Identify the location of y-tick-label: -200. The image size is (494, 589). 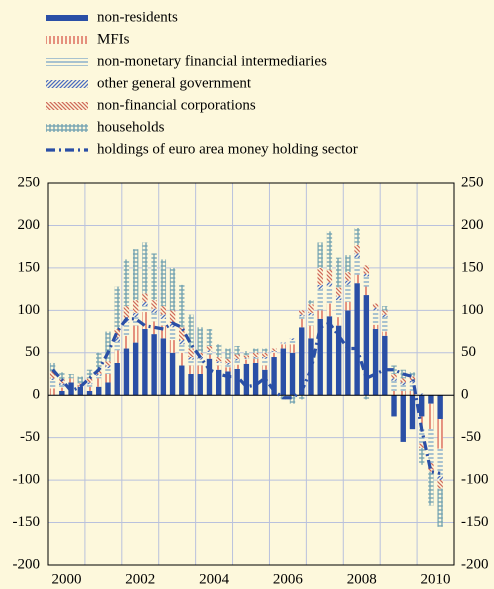
(27, 564).